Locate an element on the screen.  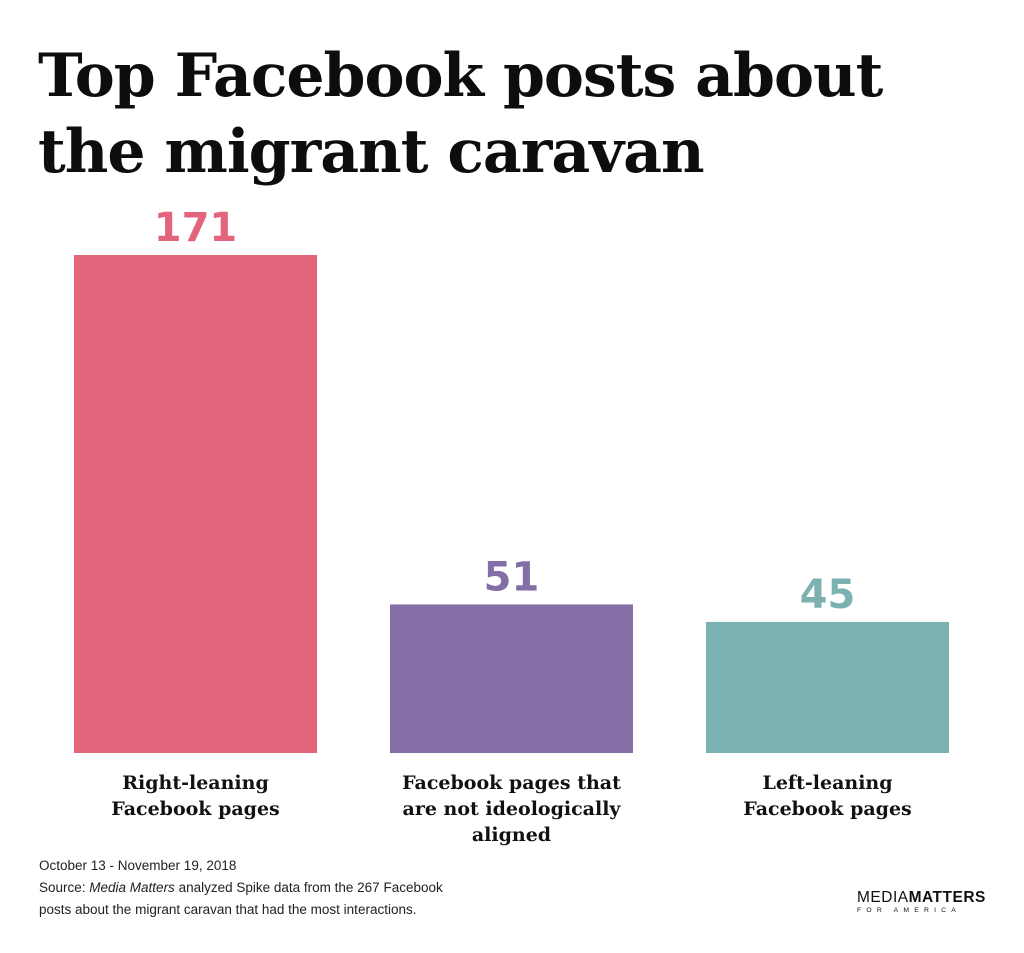
chart-title-line-2: the migrant caravan is located at coordinates (371, 152).